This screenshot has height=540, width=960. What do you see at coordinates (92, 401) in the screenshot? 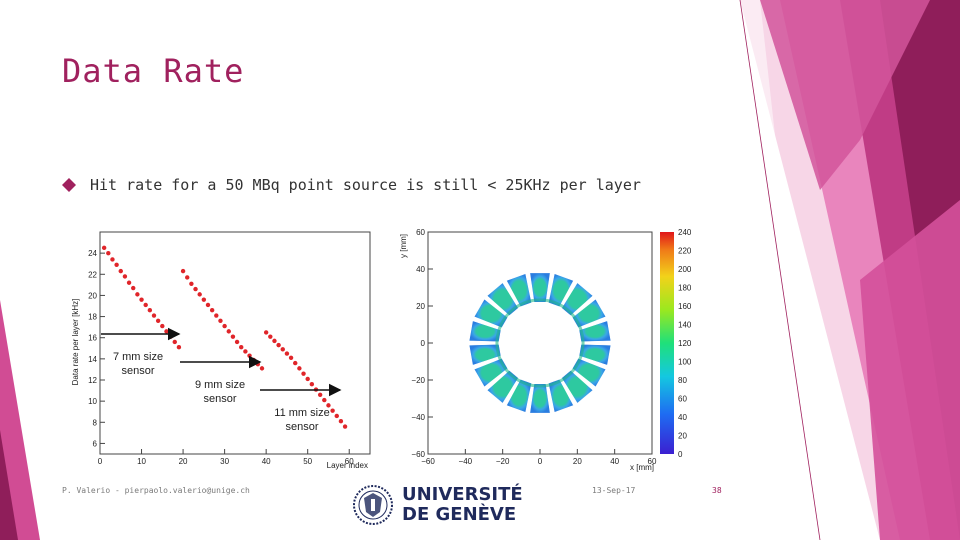
I see `y-tick-label: 10` at bounding box center [92, 401].